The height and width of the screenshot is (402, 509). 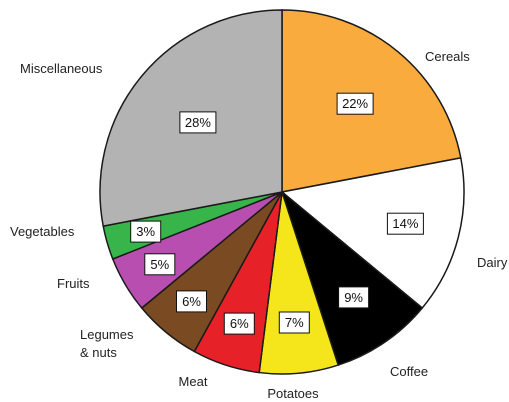 I want to click on percent-box-cereals, so click(x=355, y=103).